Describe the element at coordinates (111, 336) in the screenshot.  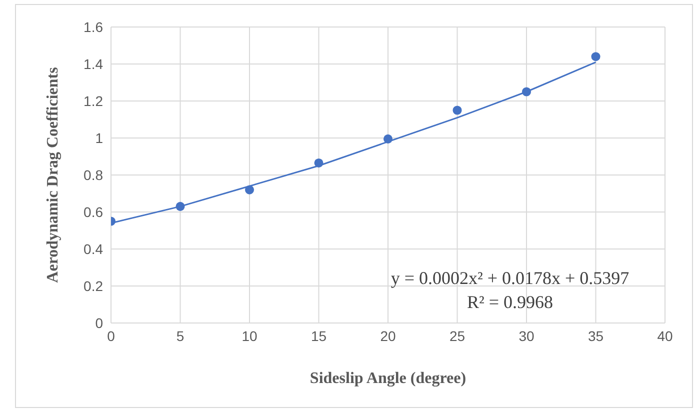
I see `x-tick-label: 0` at that location.